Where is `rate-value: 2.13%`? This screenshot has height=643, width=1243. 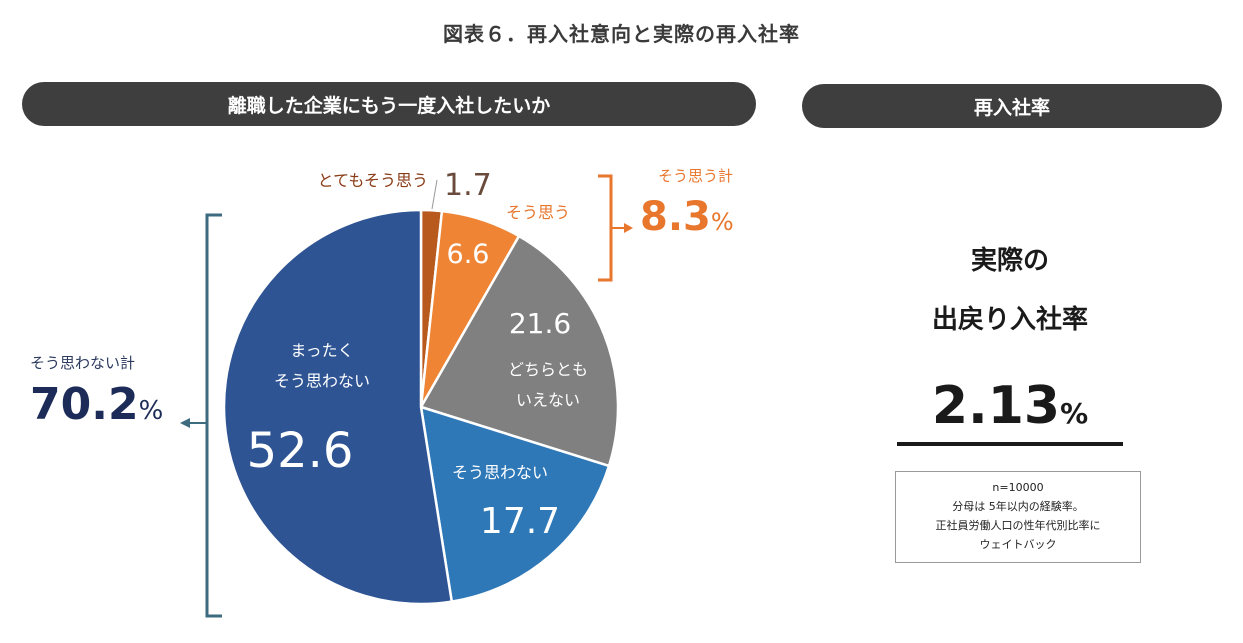 rate-value: 2.13% is located at coordinates (1010, 406).